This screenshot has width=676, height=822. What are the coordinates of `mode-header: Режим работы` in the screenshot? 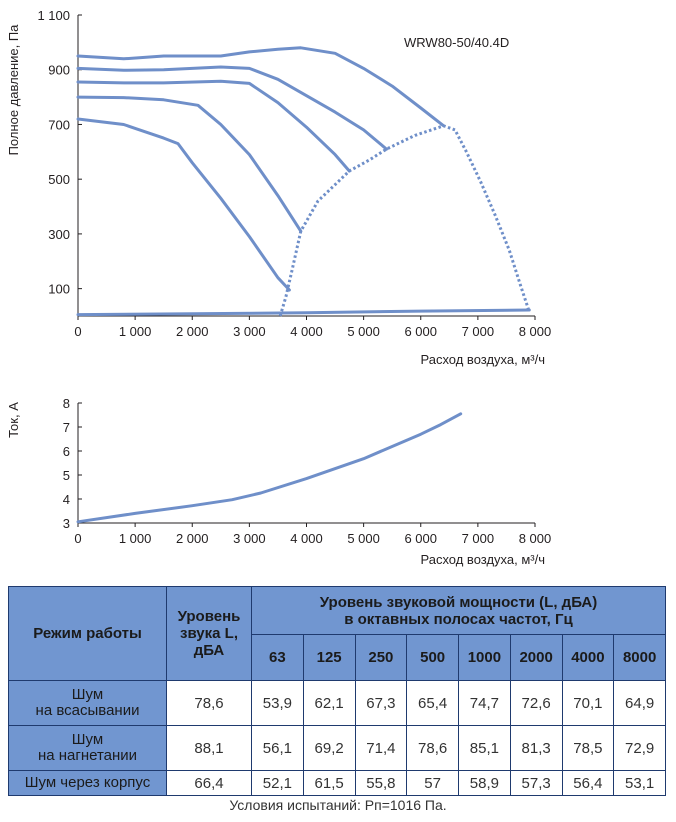 It's located at (87, 633).